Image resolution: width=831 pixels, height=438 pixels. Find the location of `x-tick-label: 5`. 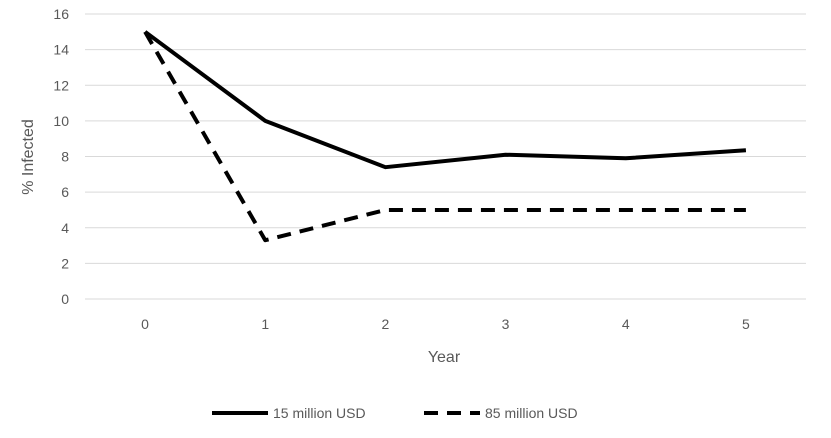

x-tick-label: 5 is located at coordinates (746, 324).